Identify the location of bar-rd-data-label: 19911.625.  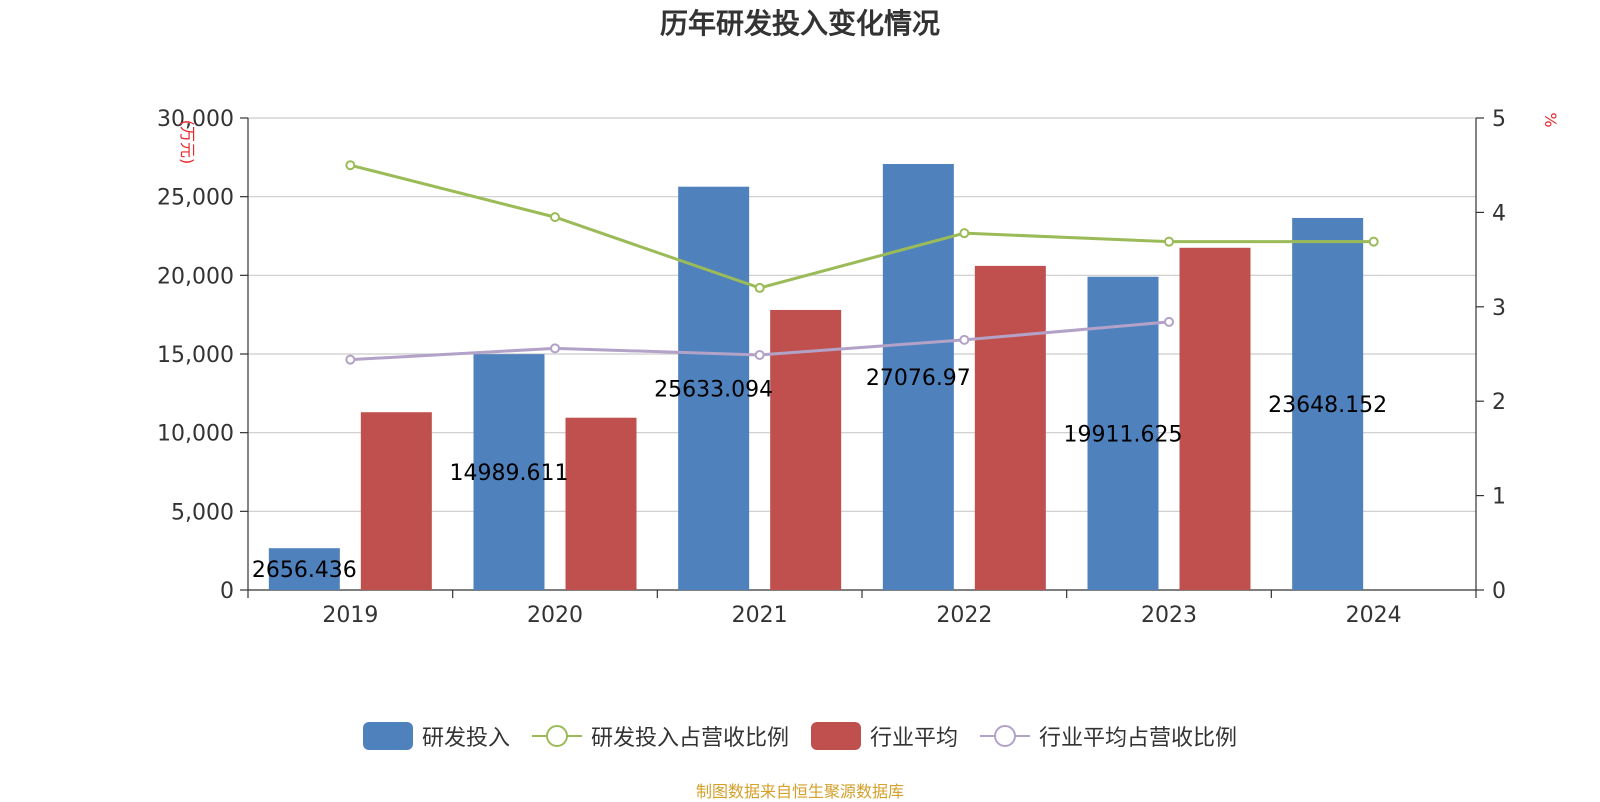
(1123, 434).